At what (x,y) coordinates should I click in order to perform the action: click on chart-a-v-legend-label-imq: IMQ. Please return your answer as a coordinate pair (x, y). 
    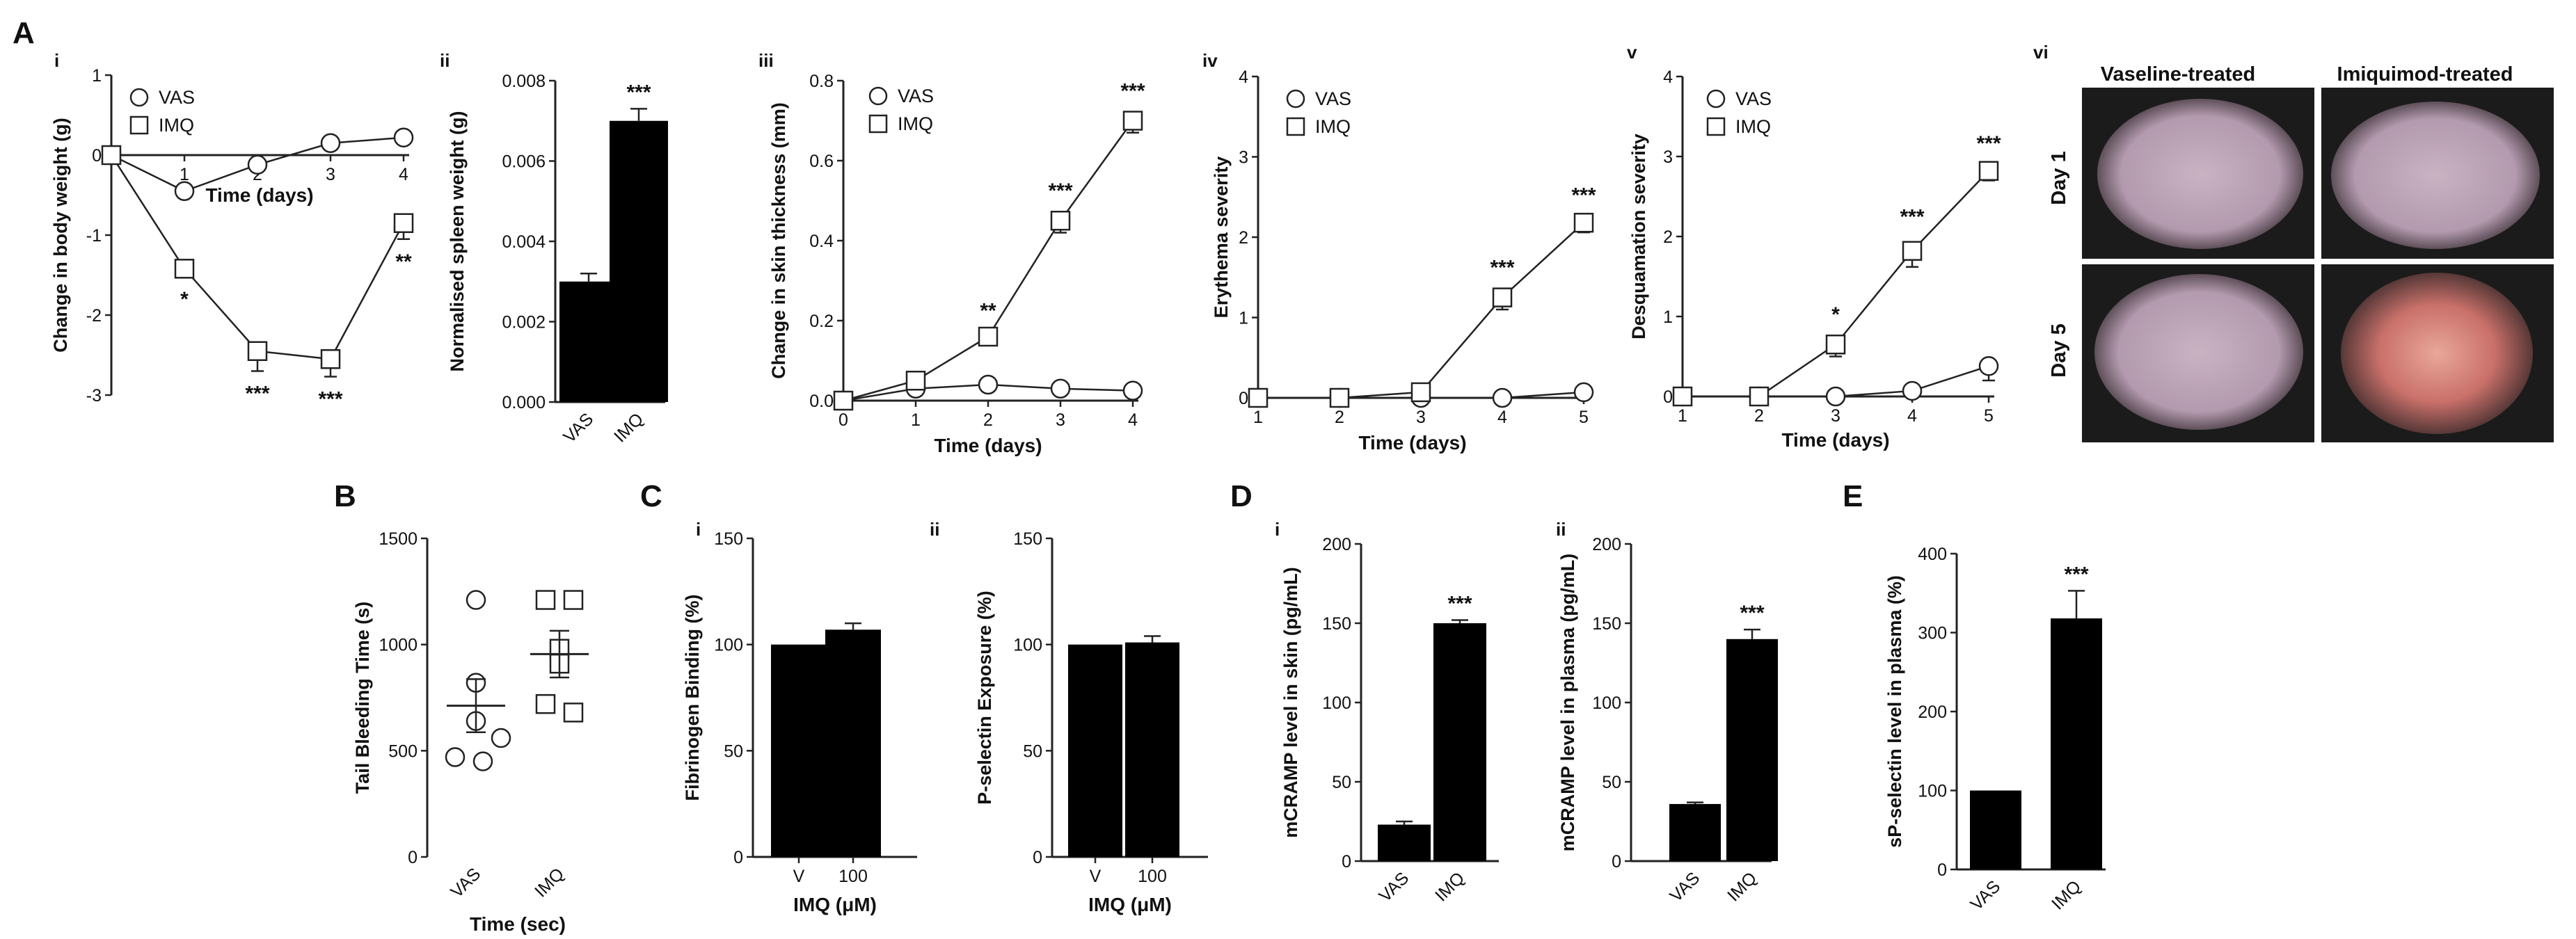
    Looking at the image, I should click on (1753, 127).